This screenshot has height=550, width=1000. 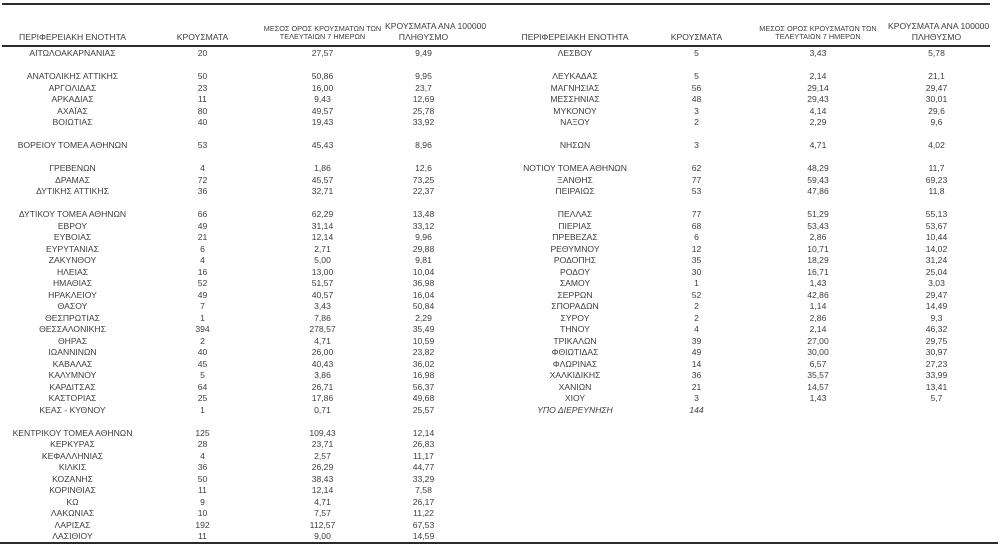 What do you see at coordinates (72, 329) in the screenshot?
I see `region-name-cell: ΘΕΣΣΑΛΟΝΙΚΗΣ` at bounding box center [72, 329].